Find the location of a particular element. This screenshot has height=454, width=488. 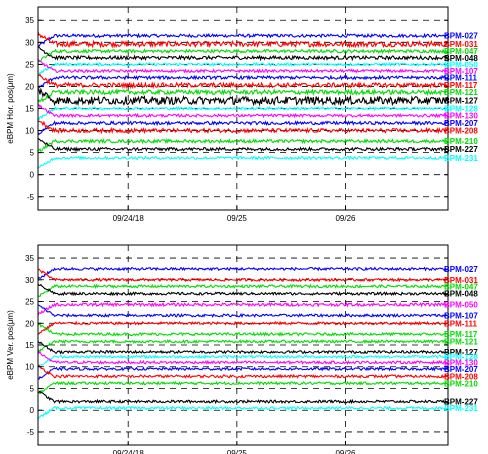

y-axis-label: eBPM Hor. pos(μm) is located at coordinates (10, 108).